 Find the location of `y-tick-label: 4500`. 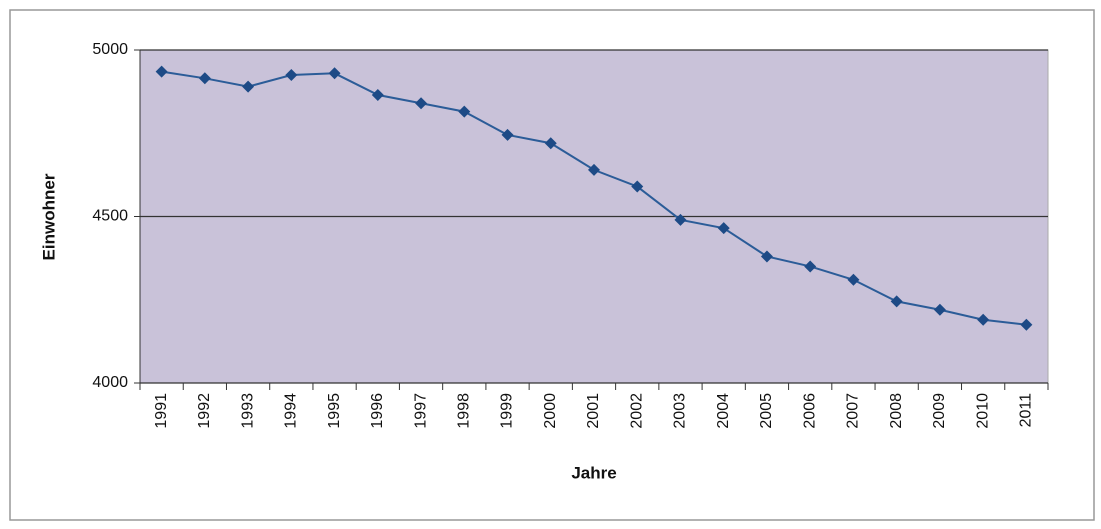

y-tick-label: 4500 is located at coordinates (110, 216).